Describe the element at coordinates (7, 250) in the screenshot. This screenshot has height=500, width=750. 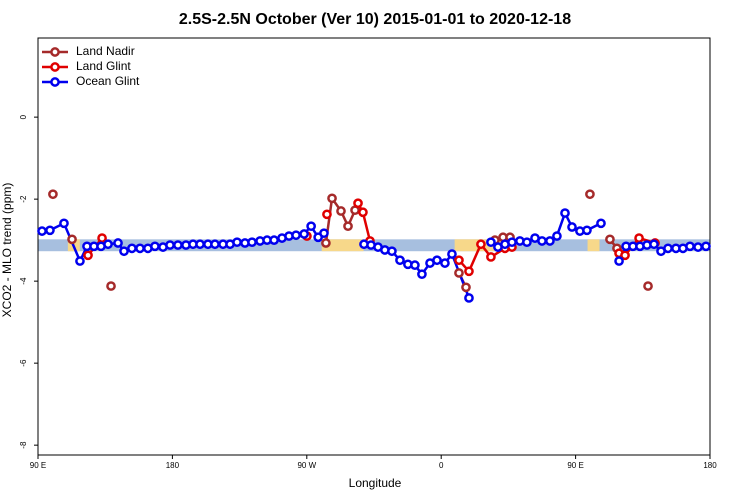
I see `y-axis-label: XCO2 - MLO trend (ppm)` at that location.